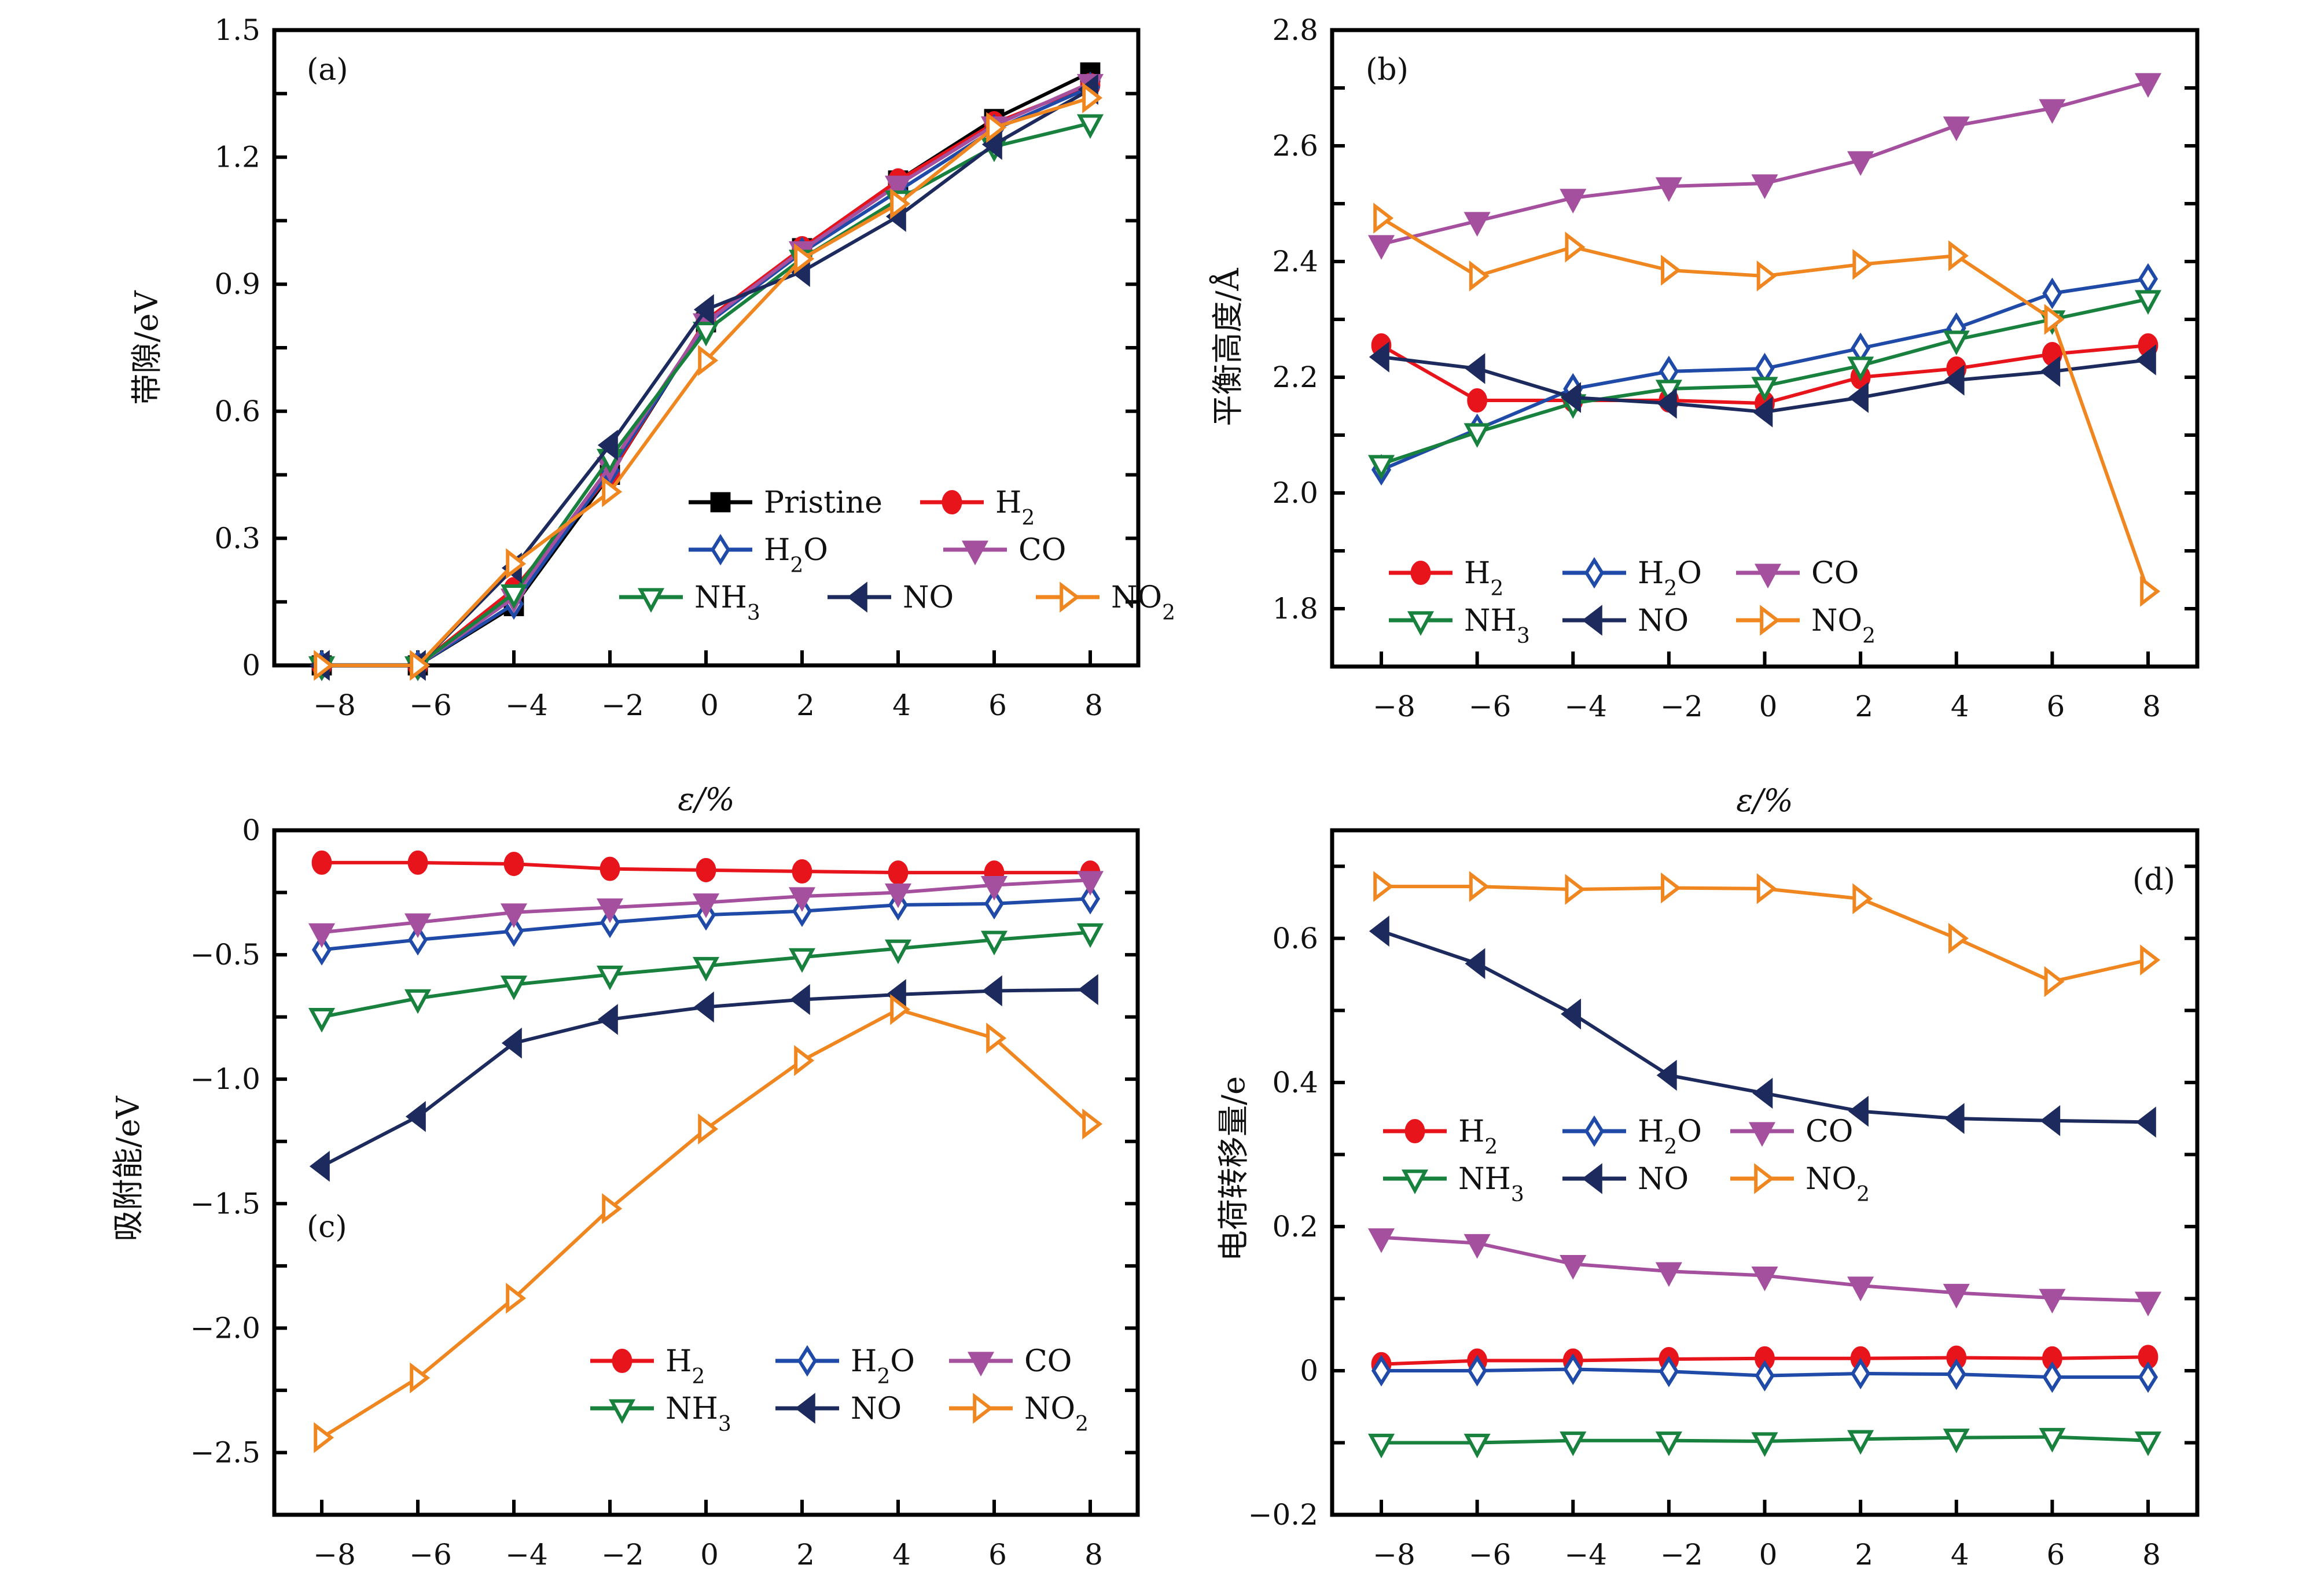 Image resolution: width=2324 pixels, height=1579 pixels. I want to click on legend-label: NO, so click(876, 1409).